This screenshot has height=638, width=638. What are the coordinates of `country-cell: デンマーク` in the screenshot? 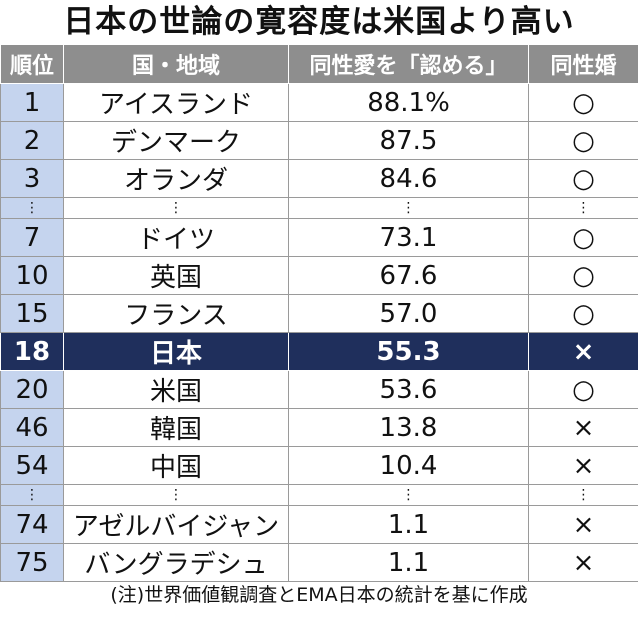 It's located at (176, 140).